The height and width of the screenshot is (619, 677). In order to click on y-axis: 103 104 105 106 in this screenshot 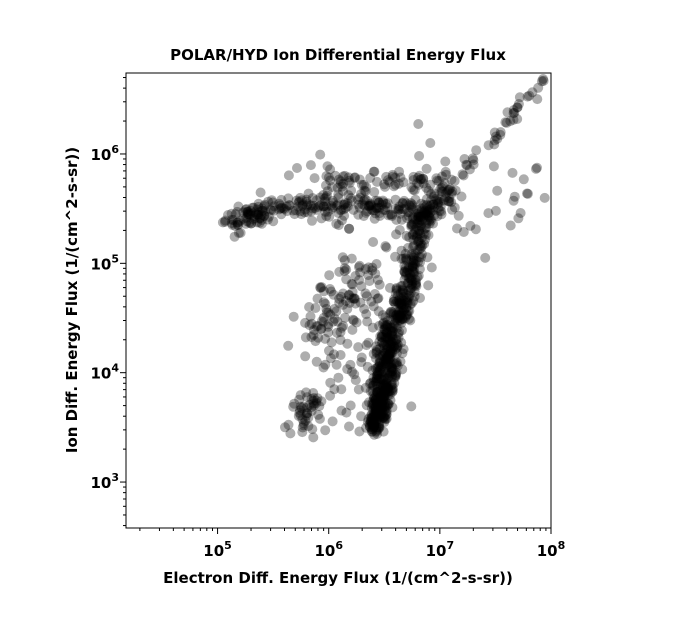, I will do `click(108, 302)`.